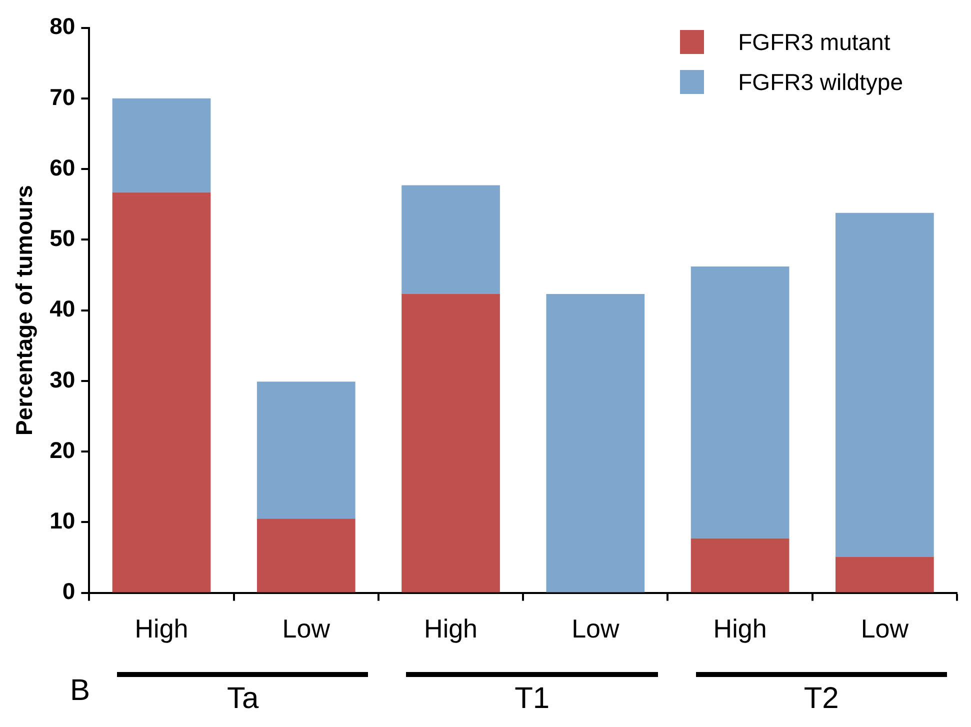 Image resolution: width=971 pixels, height=727 pixels. Describe the element at coordinates (63, 309) in the screenshot. I see `y-tick-label: 40` at that location.